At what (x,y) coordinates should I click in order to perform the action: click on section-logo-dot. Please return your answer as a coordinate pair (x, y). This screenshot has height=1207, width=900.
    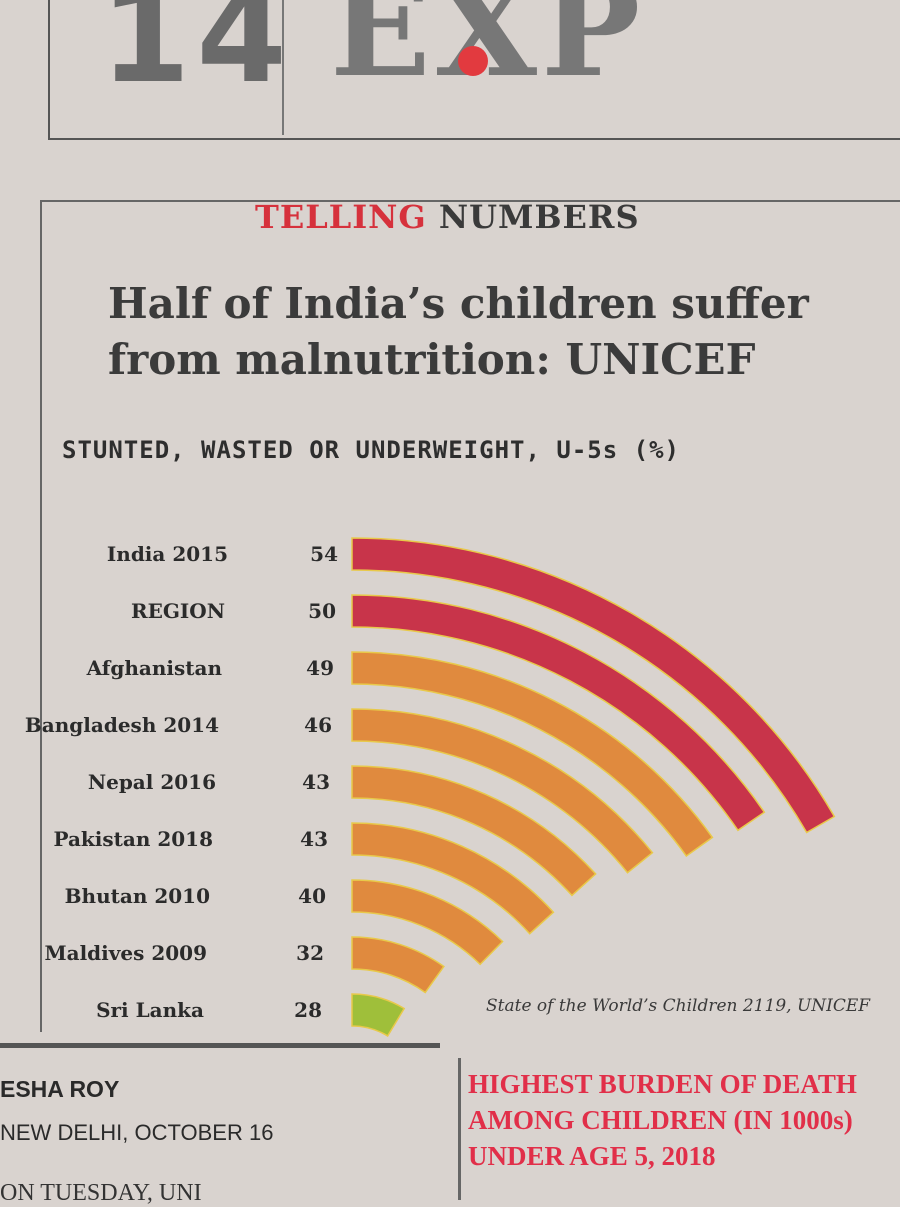
    Looking at the image, I should click on (473, 61).